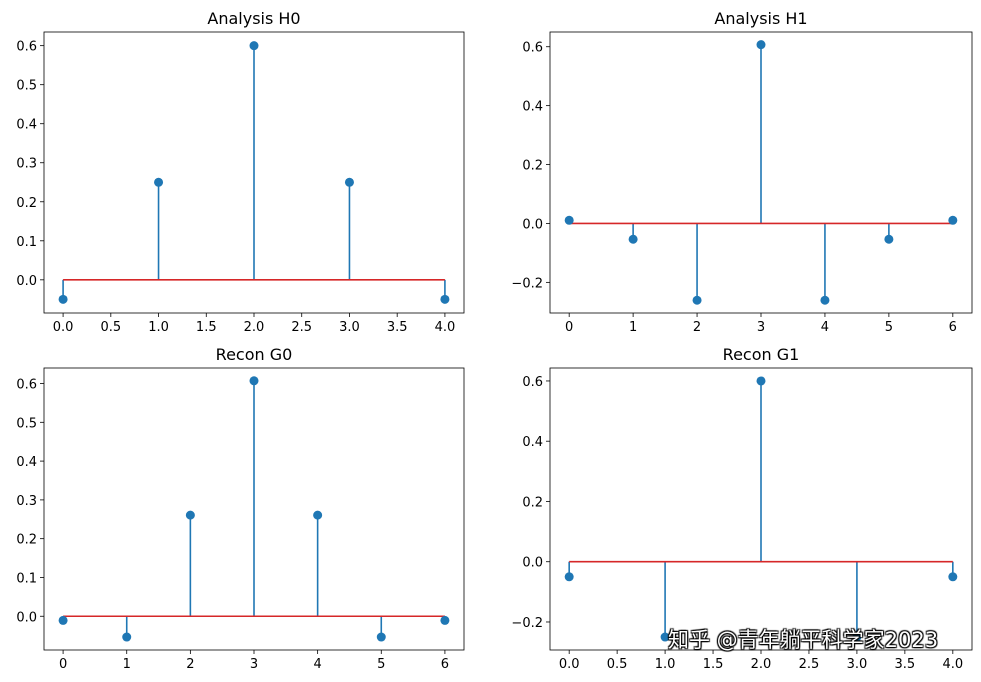  What do you see at coordinates (761, 354) in the screenshot?
I see `subplot-title: Recon G1` at bounding box center [761, 354].